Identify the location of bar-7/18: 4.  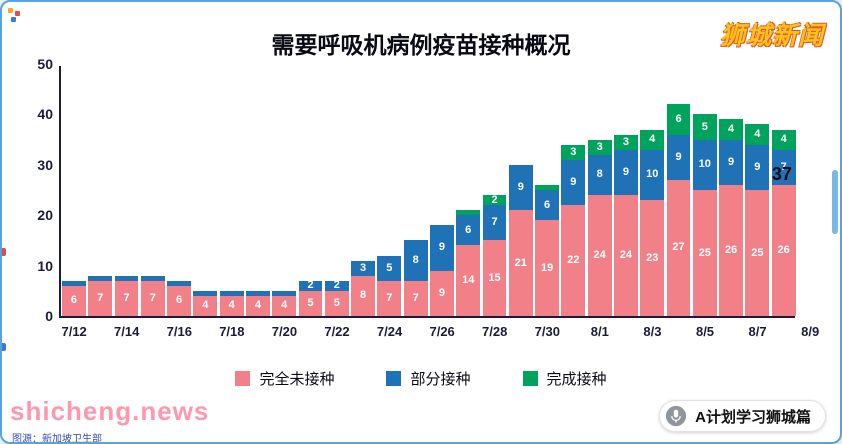
(231, 303).